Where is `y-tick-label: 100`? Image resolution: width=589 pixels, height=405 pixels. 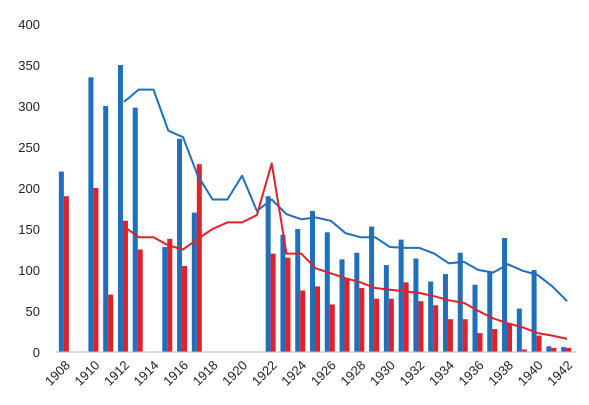 y-tick-label: 100 is located at coordinates (29, 270).